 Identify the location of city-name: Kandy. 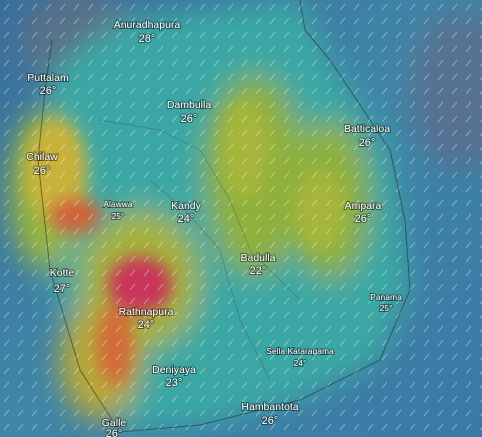
(186, 206).